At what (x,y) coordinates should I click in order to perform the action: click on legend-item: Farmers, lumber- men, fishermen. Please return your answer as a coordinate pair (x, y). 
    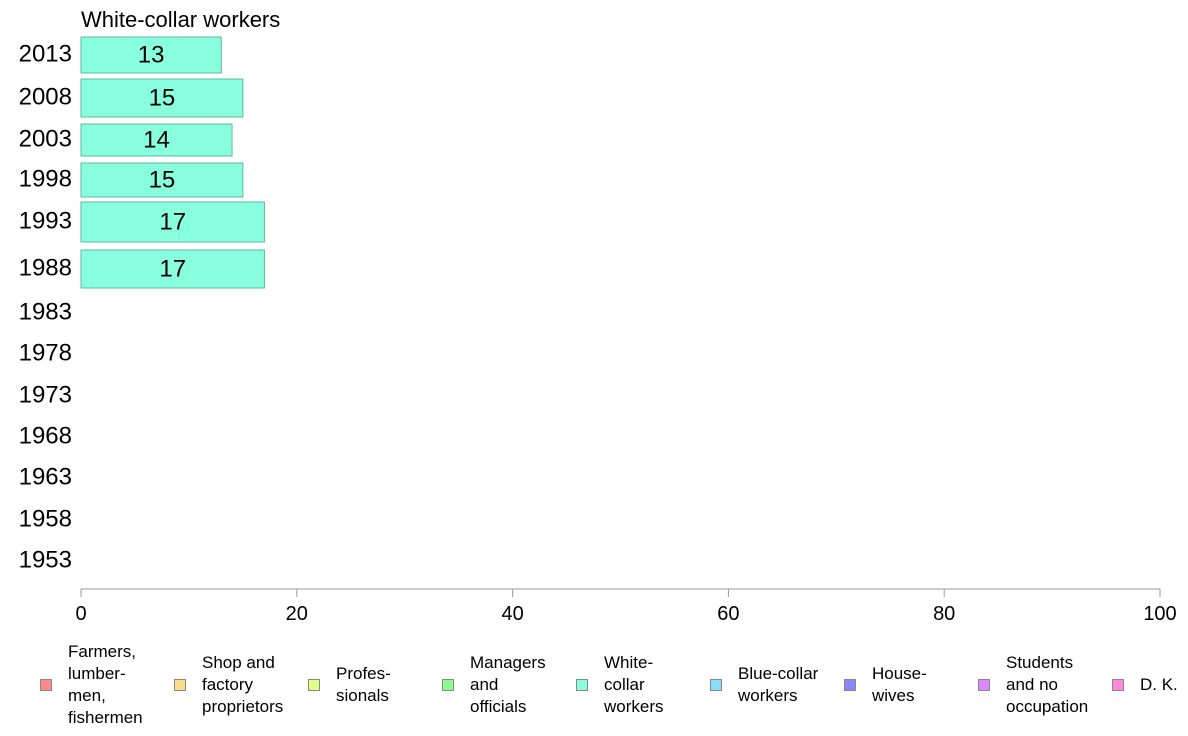
    Looking at the image, I should click on (91, 685).